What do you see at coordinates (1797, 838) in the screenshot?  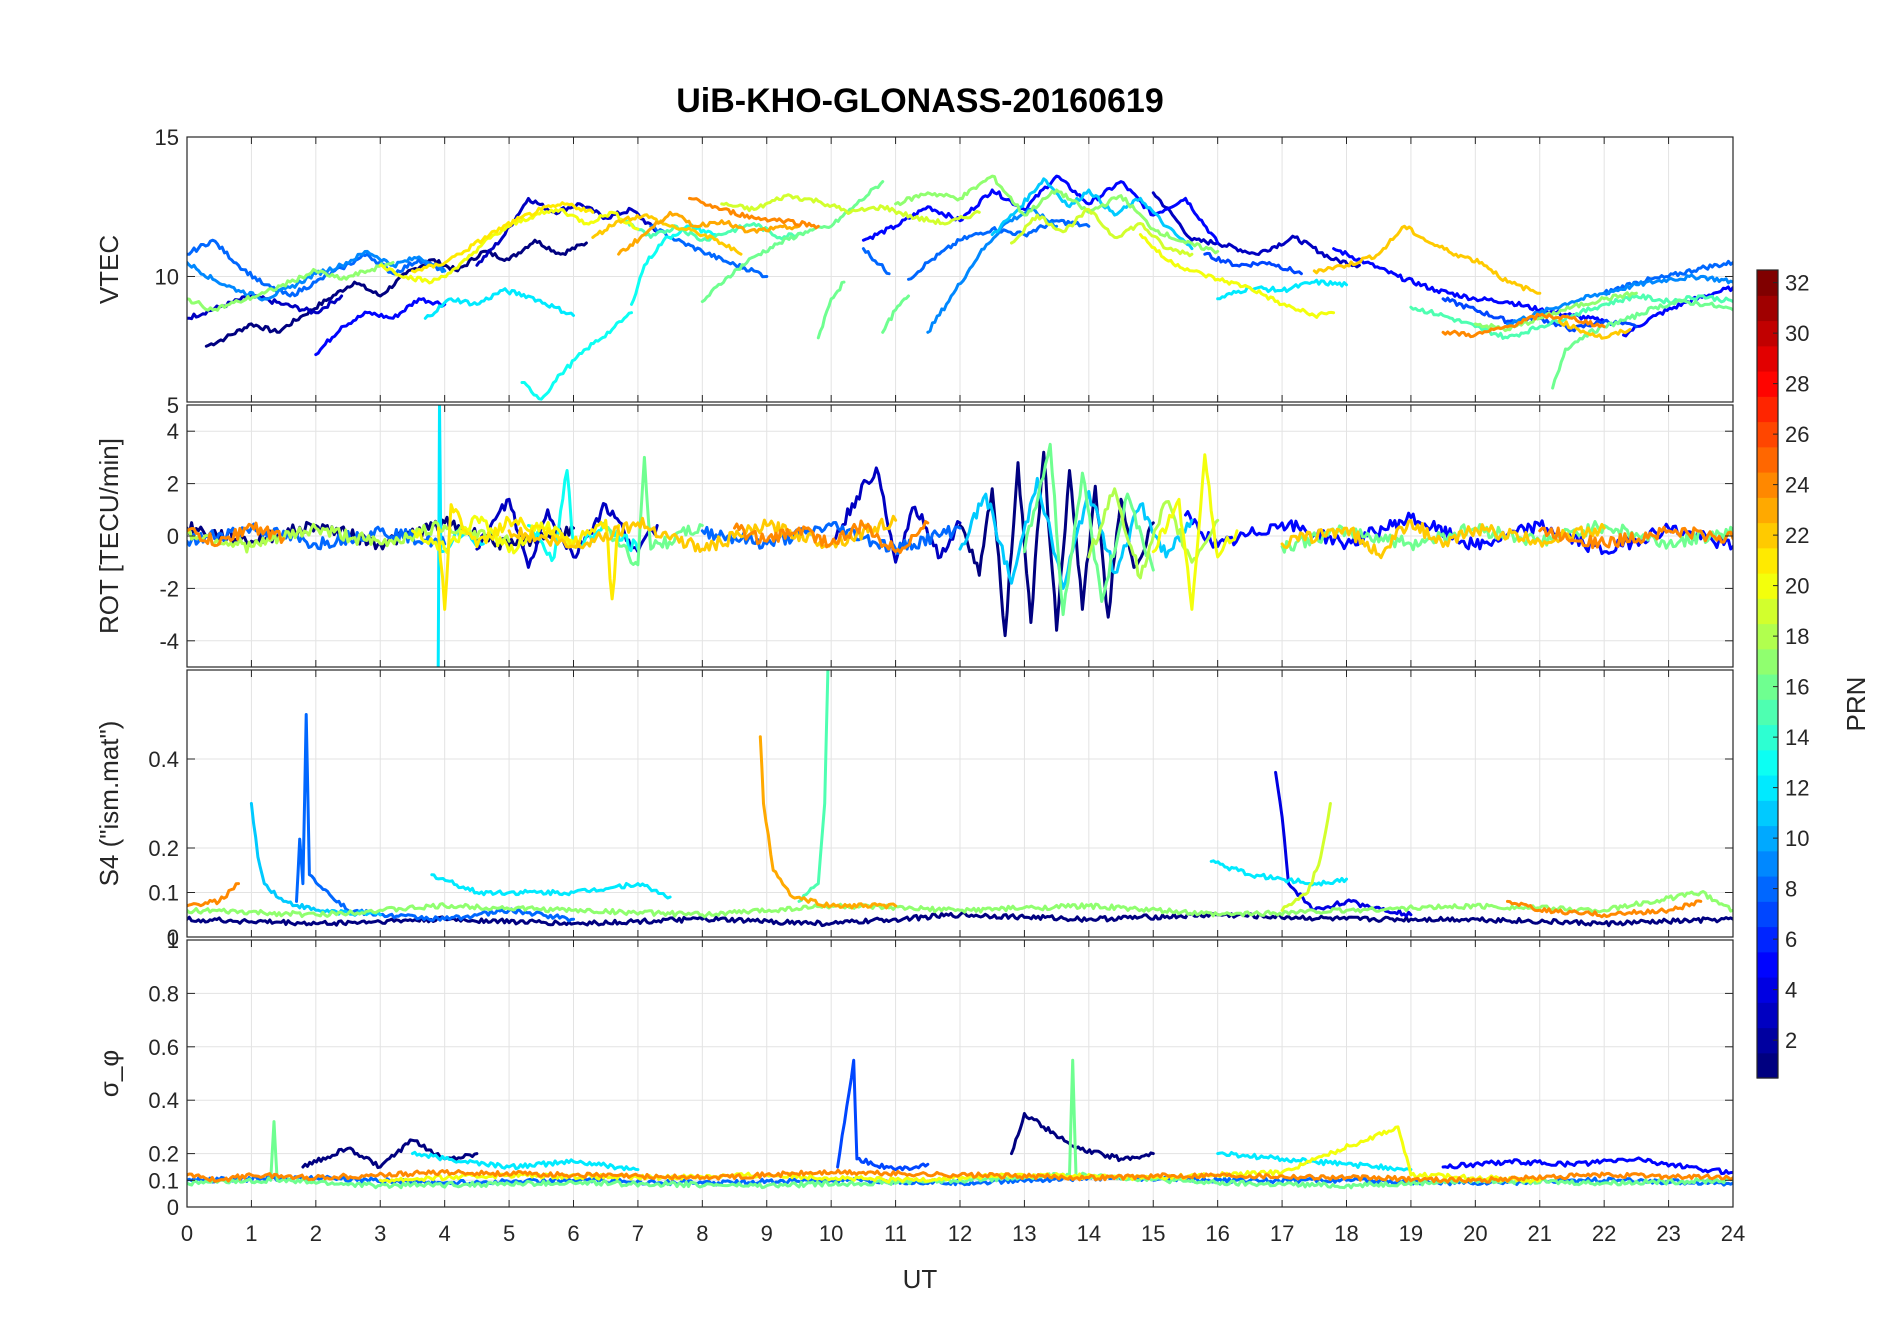 I see `colorbar-tick-label: 10` at bounding box center [1797, 838].